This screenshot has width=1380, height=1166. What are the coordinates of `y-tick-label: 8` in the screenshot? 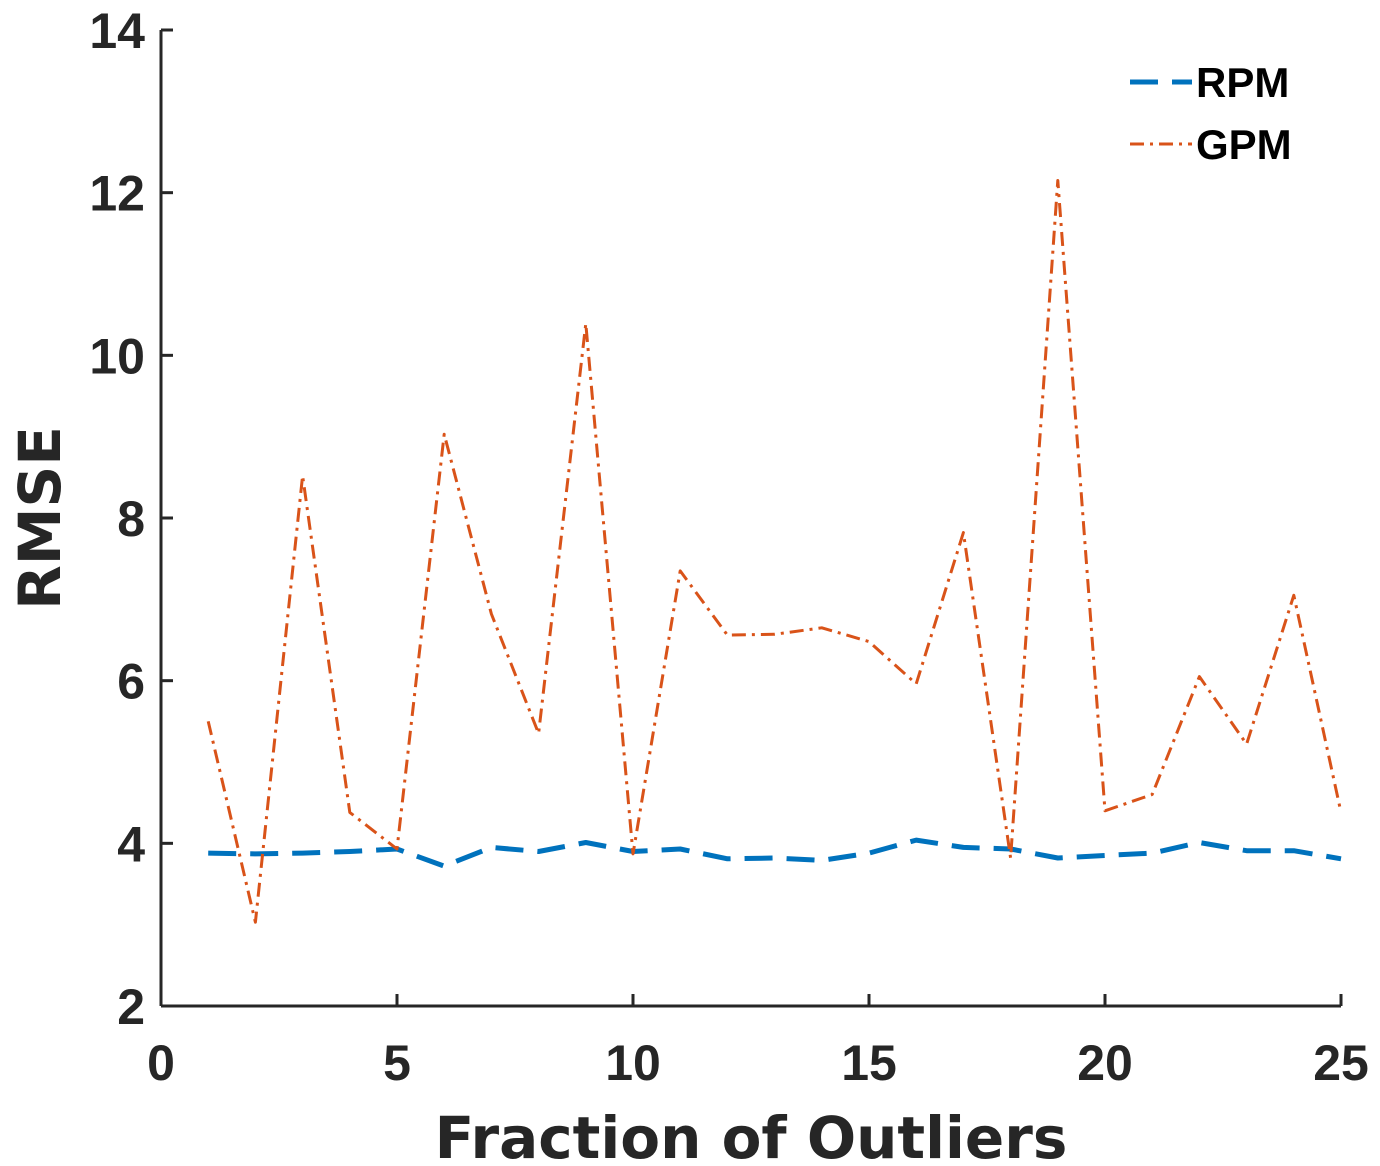 It's located at (131, 519).